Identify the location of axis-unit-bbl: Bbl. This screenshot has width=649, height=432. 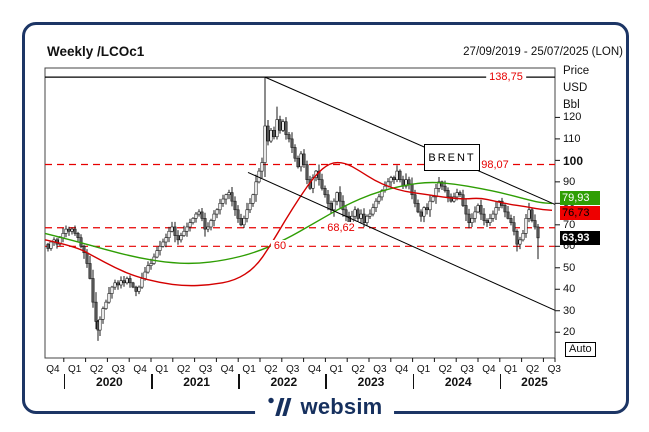
(571, 105).